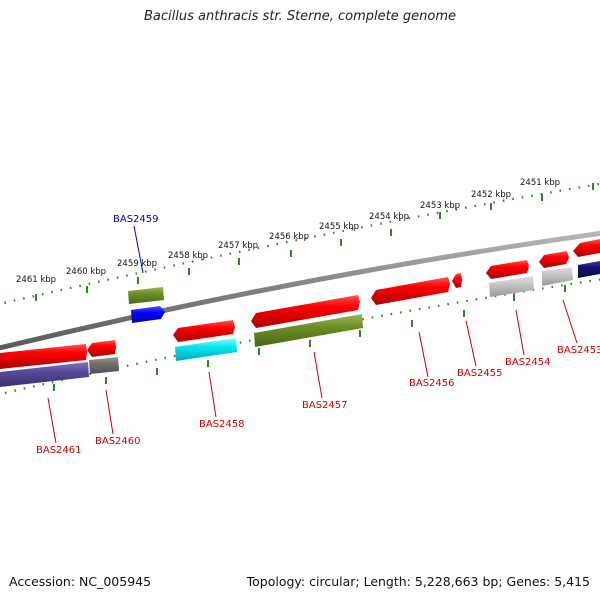  What do you see at coordinates (318, 375) in the screenshot?
I see `leader-bas2457` at bounding box center [318, 375].